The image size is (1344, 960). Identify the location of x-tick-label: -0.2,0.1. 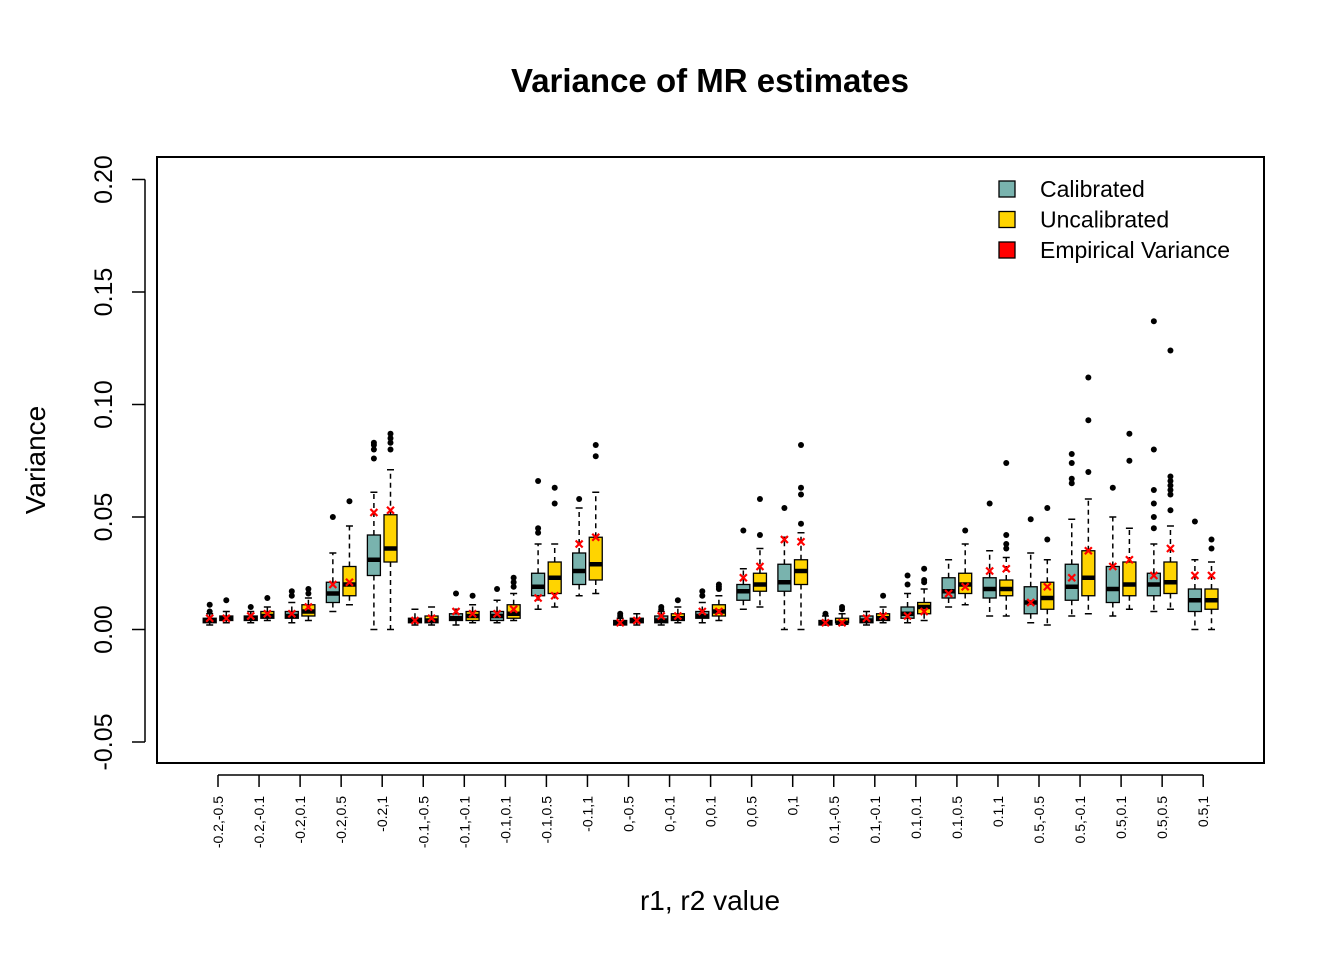
(300, 820).